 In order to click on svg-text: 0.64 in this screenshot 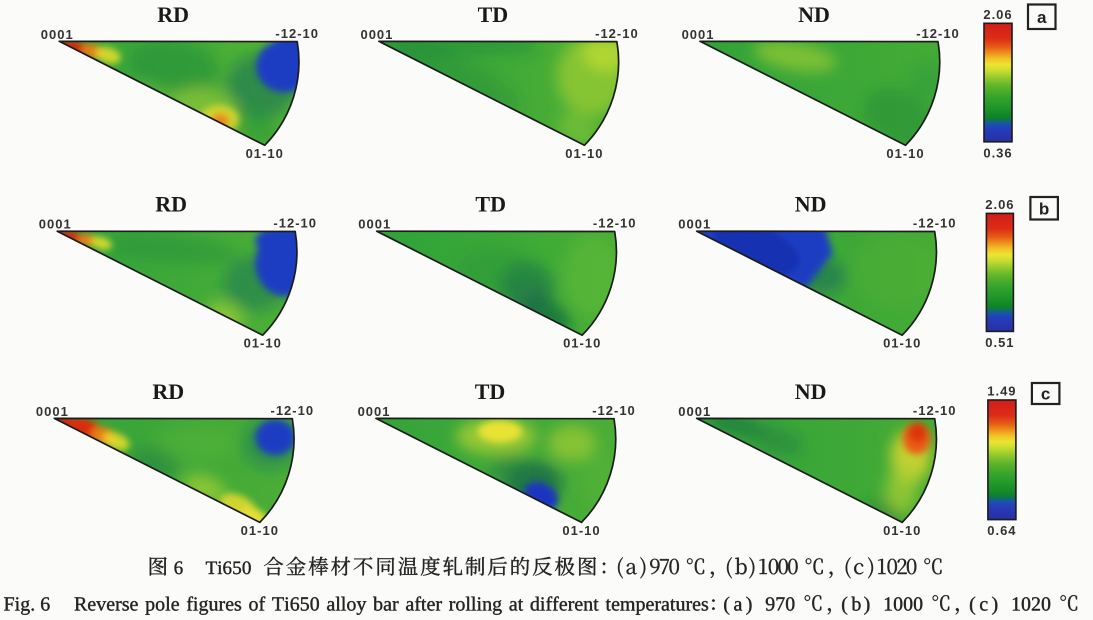, I will do `click(1001, 530)`.